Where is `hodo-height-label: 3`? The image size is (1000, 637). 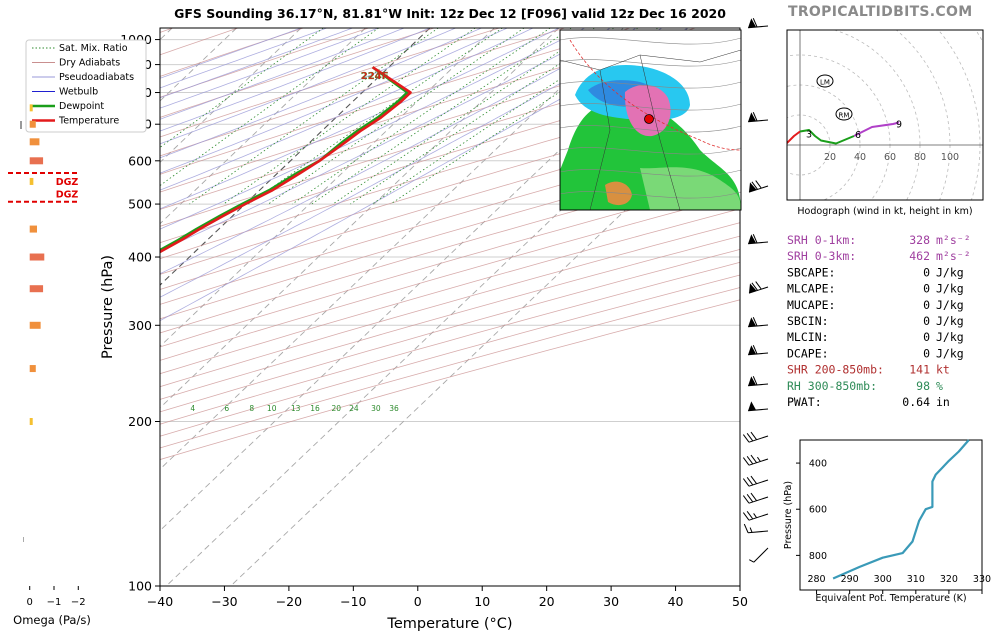
hodo-height-label: 3 is located at coordinates (809, 135).